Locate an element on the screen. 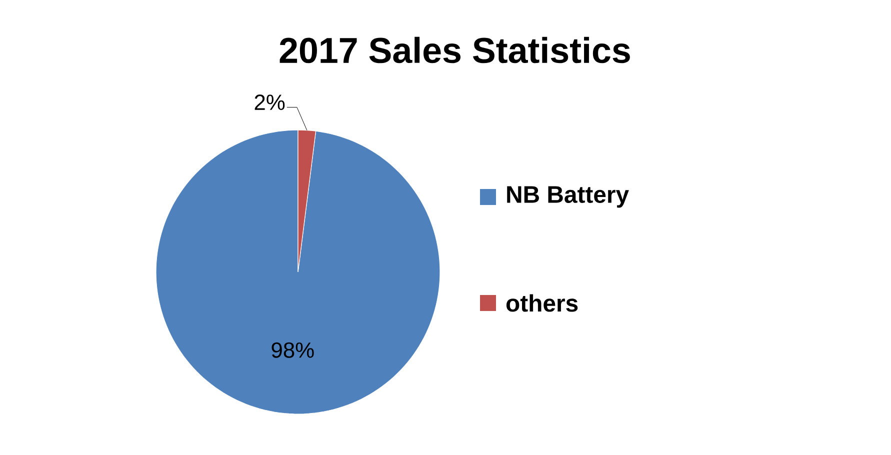 This screenshot has width=891, height=455. chart-title: 2017 Sales Statistics is located at coordinates (455, 50).